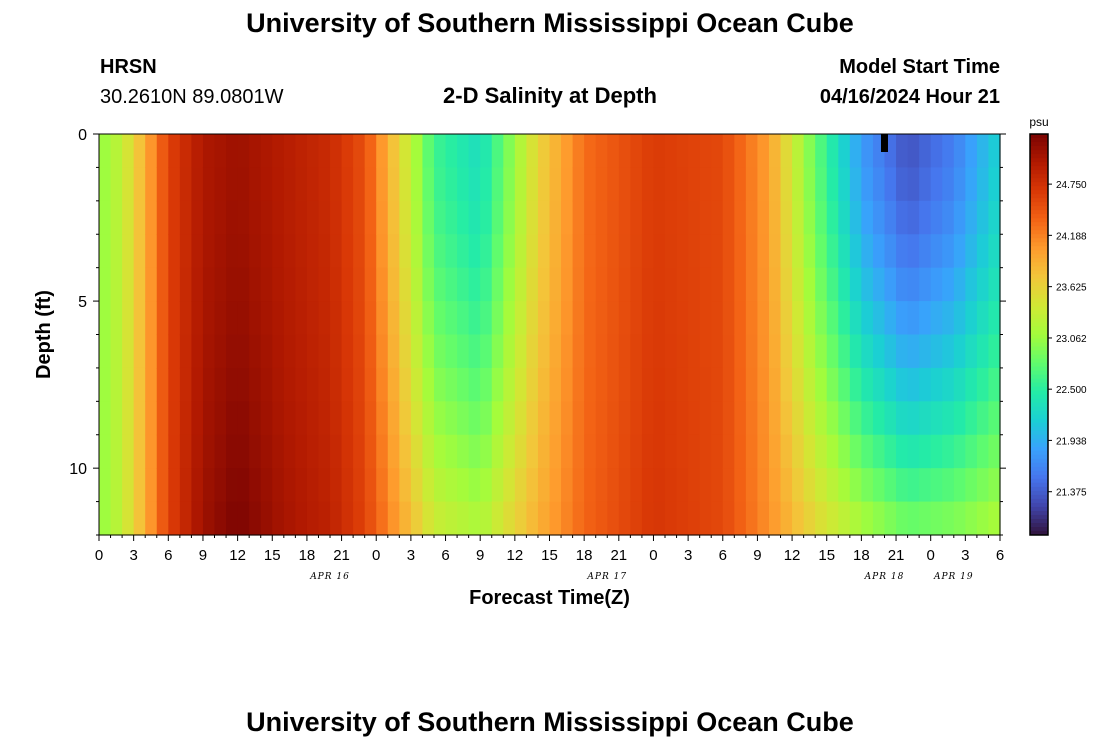 This screenshot has height=750, width=1100. I want to click on x-tick-label: 18, so click(307, 555).